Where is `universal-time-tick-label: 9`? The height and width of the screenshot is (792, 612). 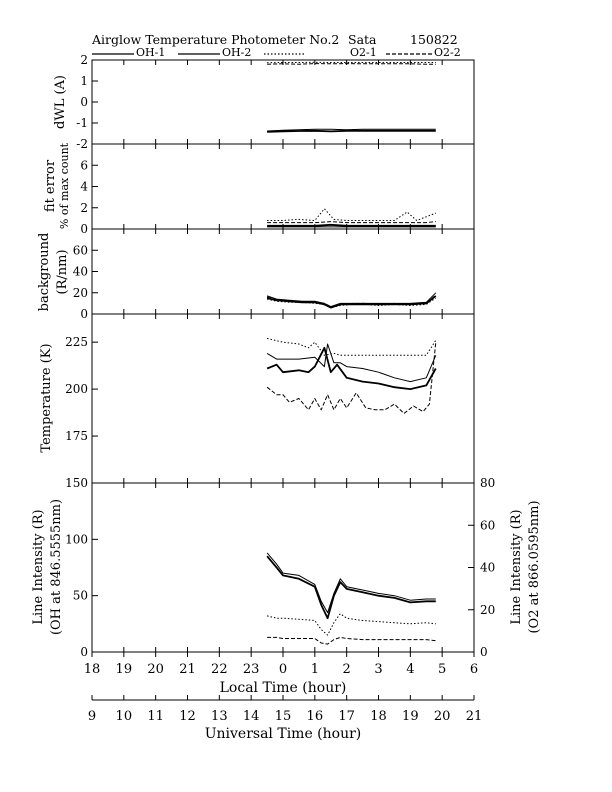 universal-time-tick-label: 9 is located at coordinates (92, 716).